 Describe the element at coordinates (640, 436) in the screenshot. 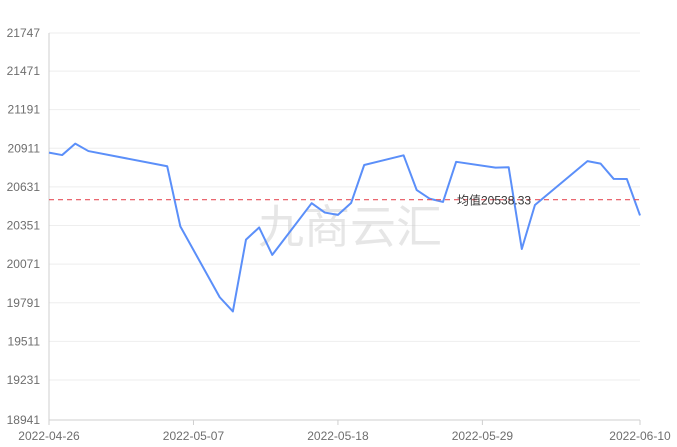

I see `x-tick-label: 2022-06-10` at that location.